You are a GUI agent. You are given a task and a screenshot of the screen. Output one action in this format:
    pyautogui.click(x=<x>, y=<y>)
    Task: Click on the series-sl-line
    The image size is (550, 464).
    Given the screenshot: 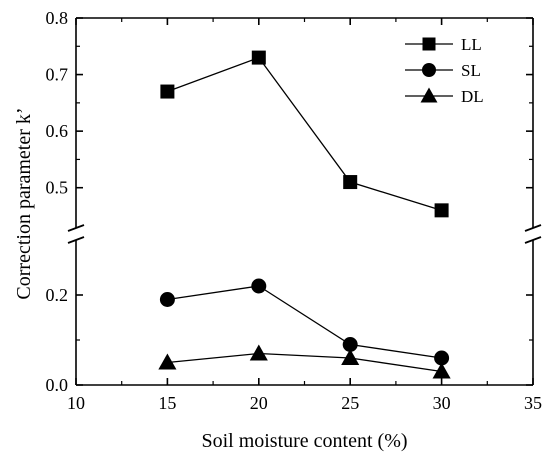 What is the action you would take?
    pyautogui.click(x=304, y=322)
    